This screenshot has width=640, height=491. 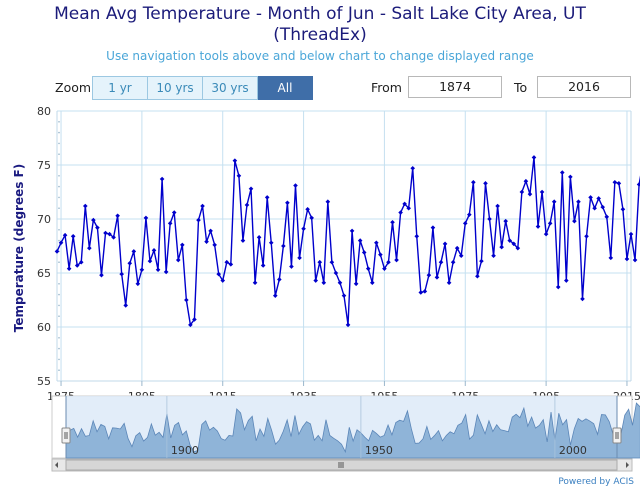 I want to click on y-tick-label: 65, so click(x=44, y=273).